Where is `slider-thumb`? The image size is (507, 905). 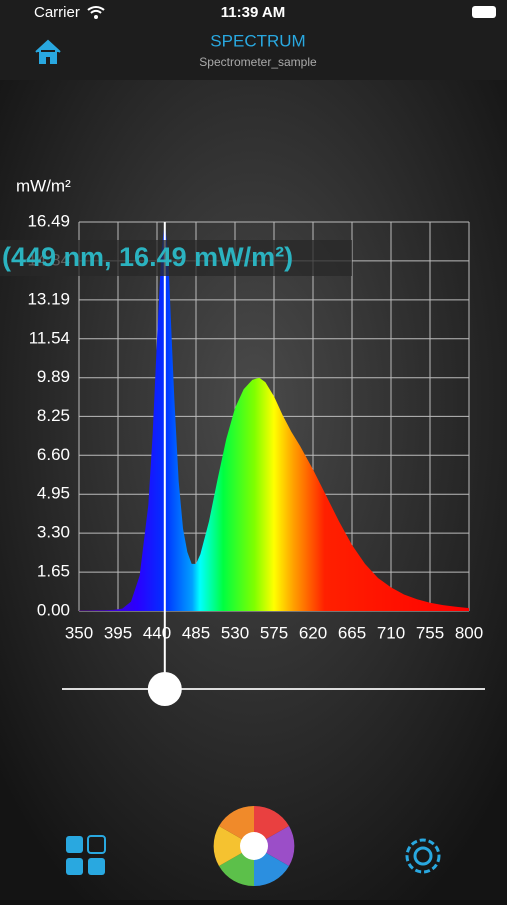 slider-thumb is located at coordinates (164, 689).